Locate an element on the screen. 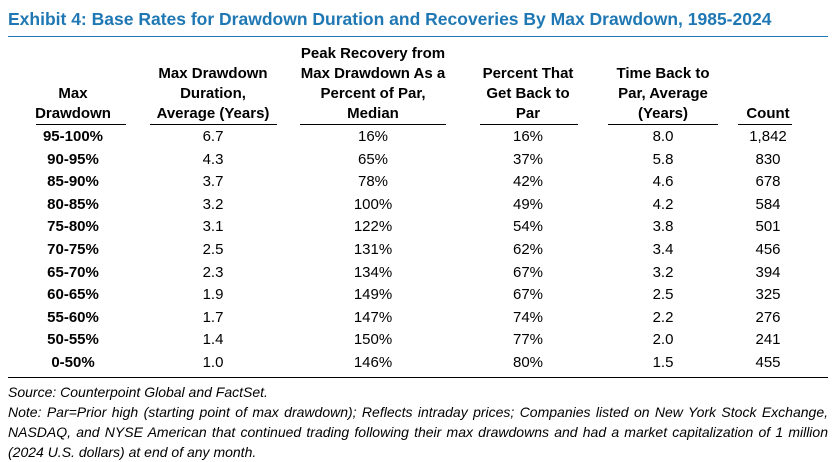 This screenshot has width=836, height=462. cell-count: 325 is located at coordinates (768, 295).